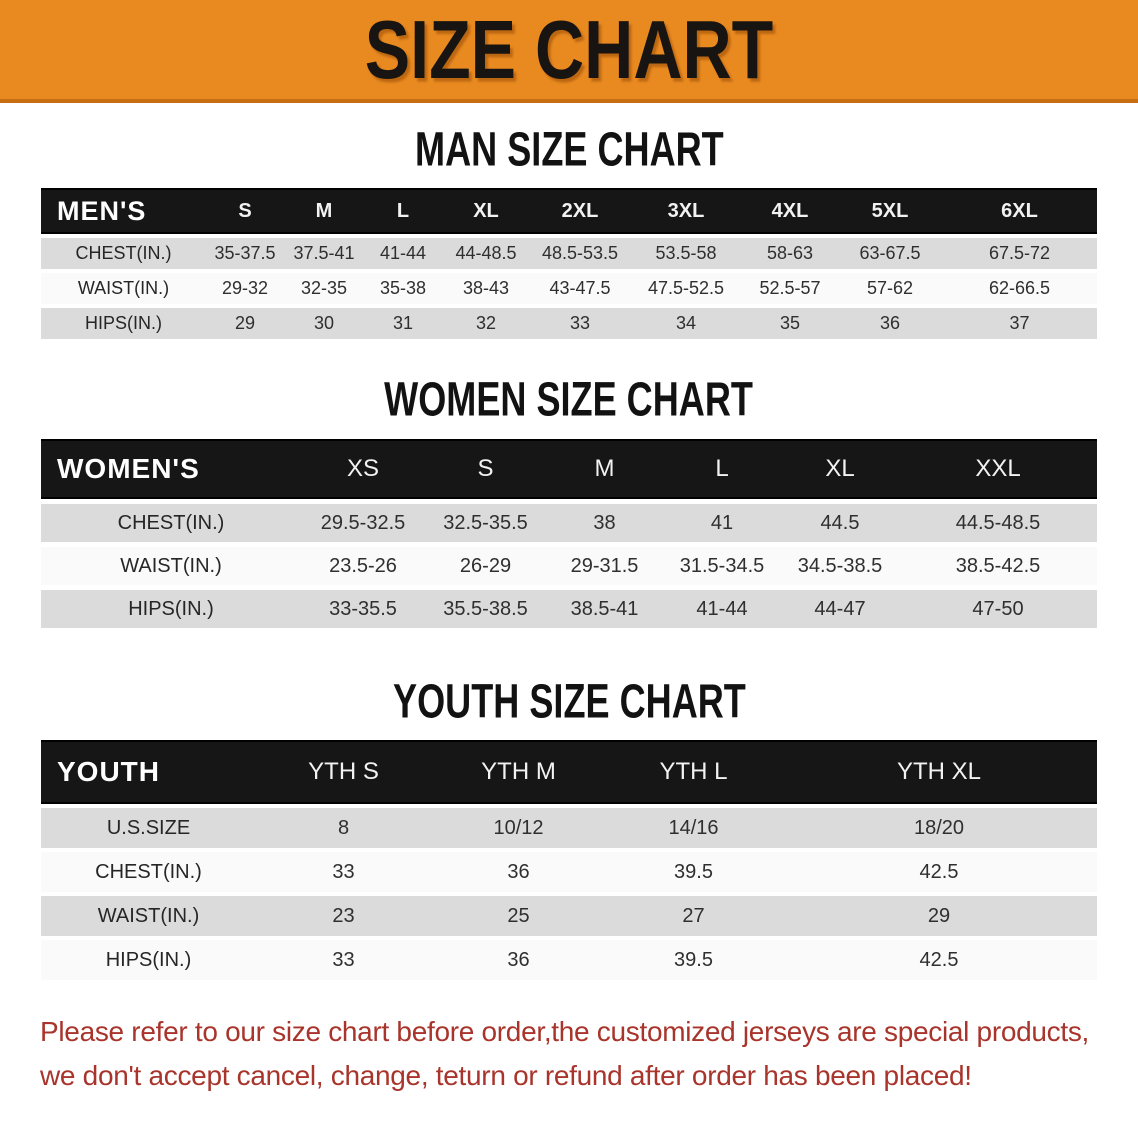 Image resolution: width=1138 pixels, height=1132 pixels. I want to click on size-value-cell: 14/16, so click(693, 828).